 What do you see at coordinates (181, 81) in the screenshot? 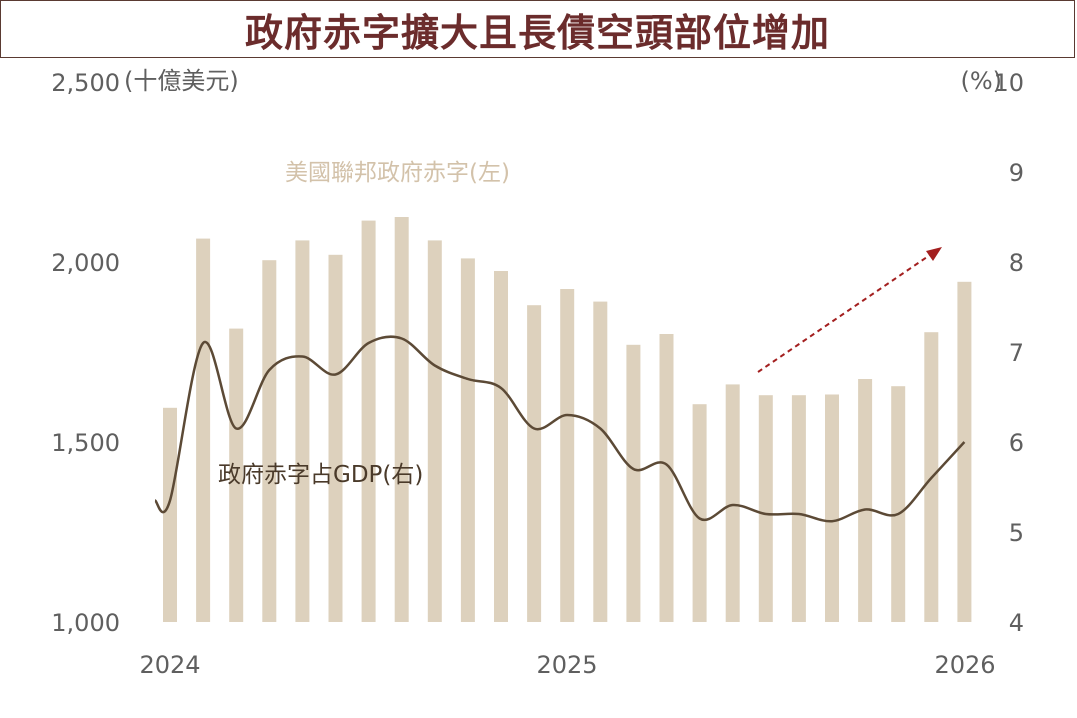
I see `left-axis-unit: (十億美元)` at bounding box center [181, 81].